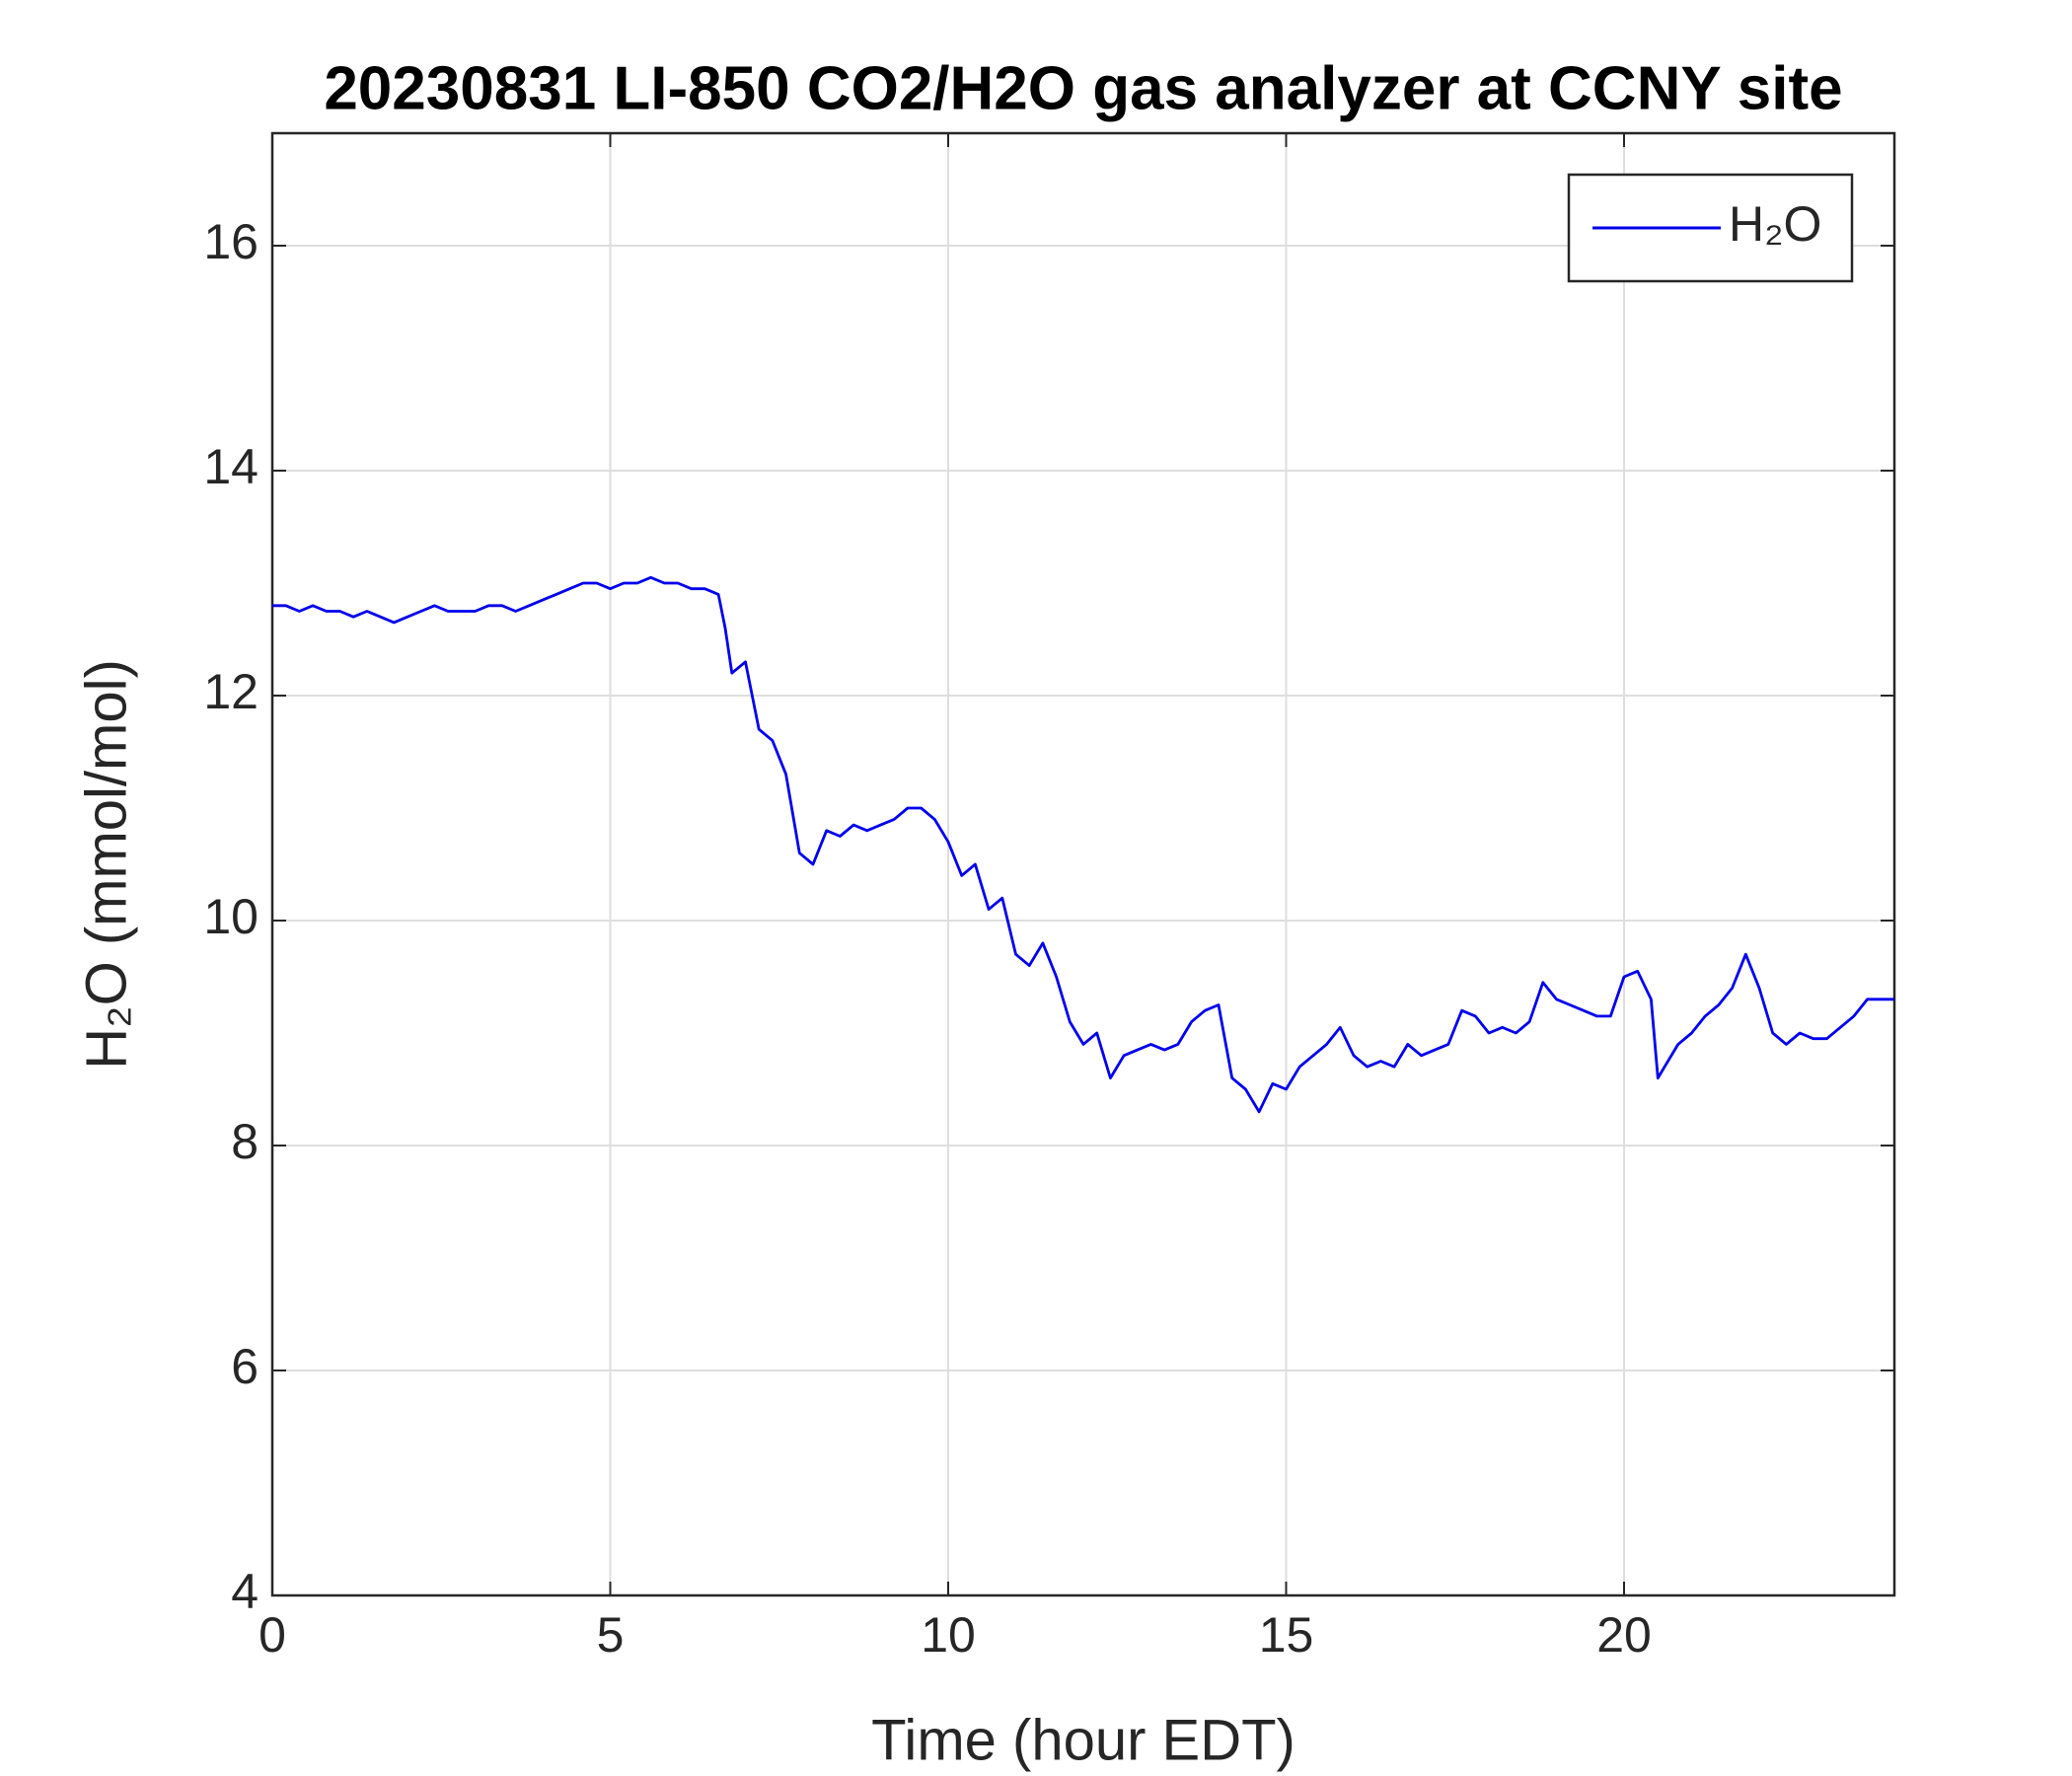  What do you see at coordinates (1624, 1635) in the screenshot?
I see `x-tick-label: 20` at bounding box center [1624, 1635].